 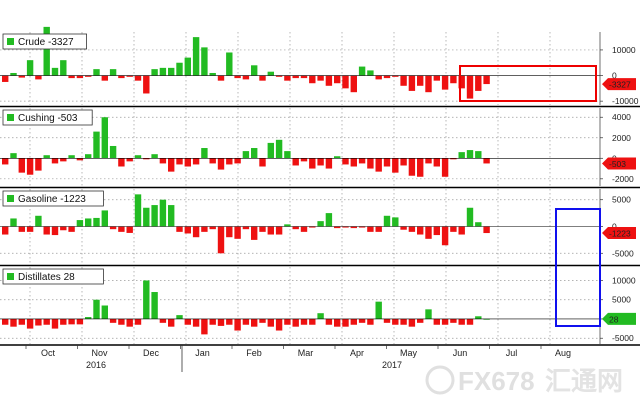 I want to click on month-label: Jan, so click(x=202, y=353).